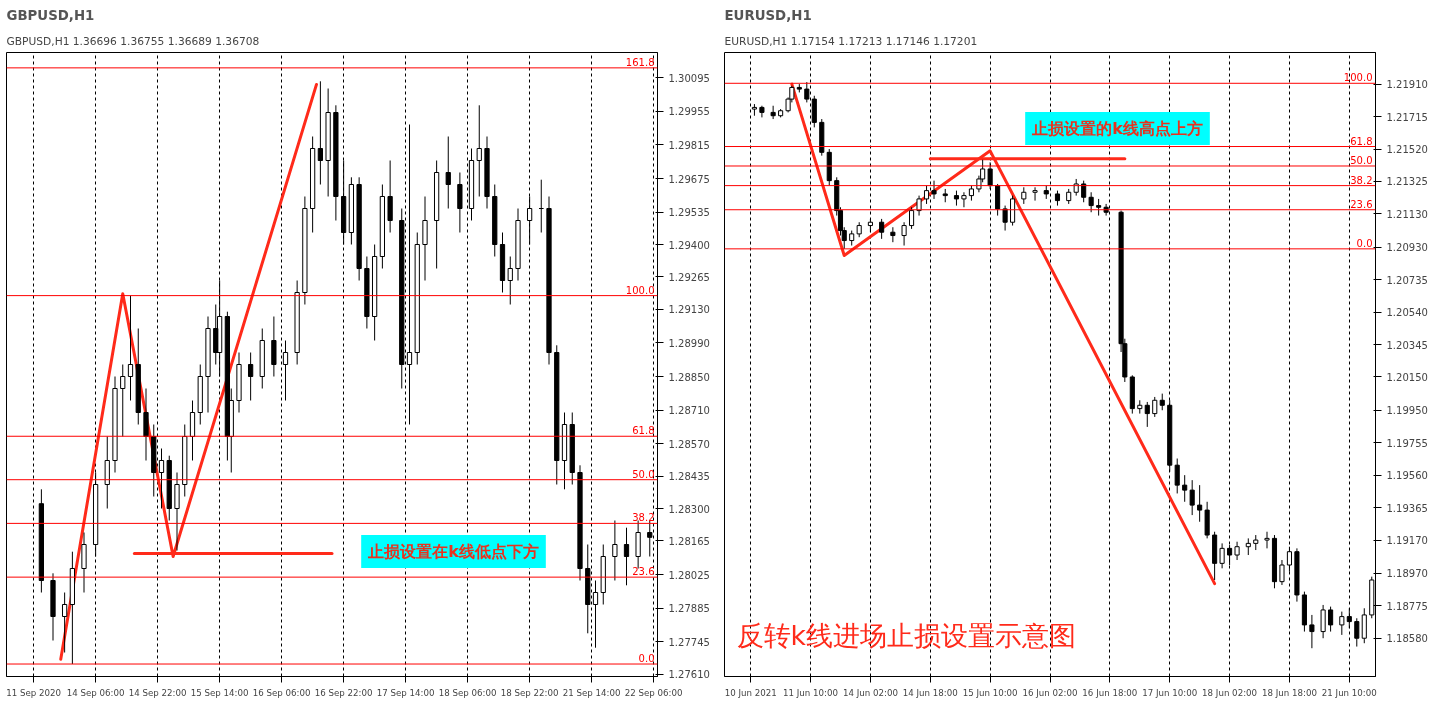  I want to click on y-tick-label: 1.21520, so click(1407, 150).